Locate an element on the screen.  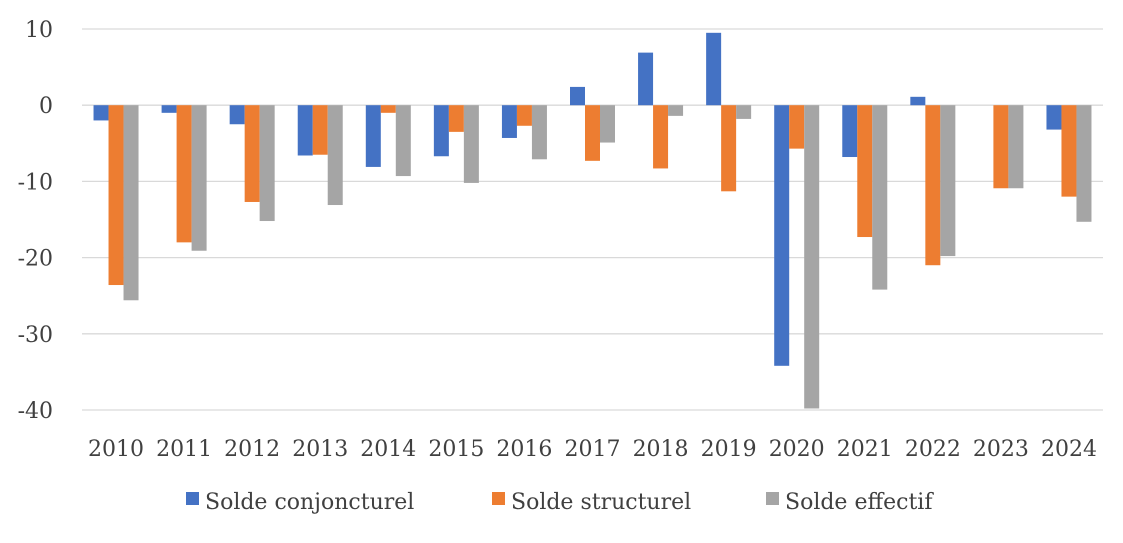
y-axis-ticks: 10 0 -10 -20 -30 -40 is located at coordinates (35, 221).